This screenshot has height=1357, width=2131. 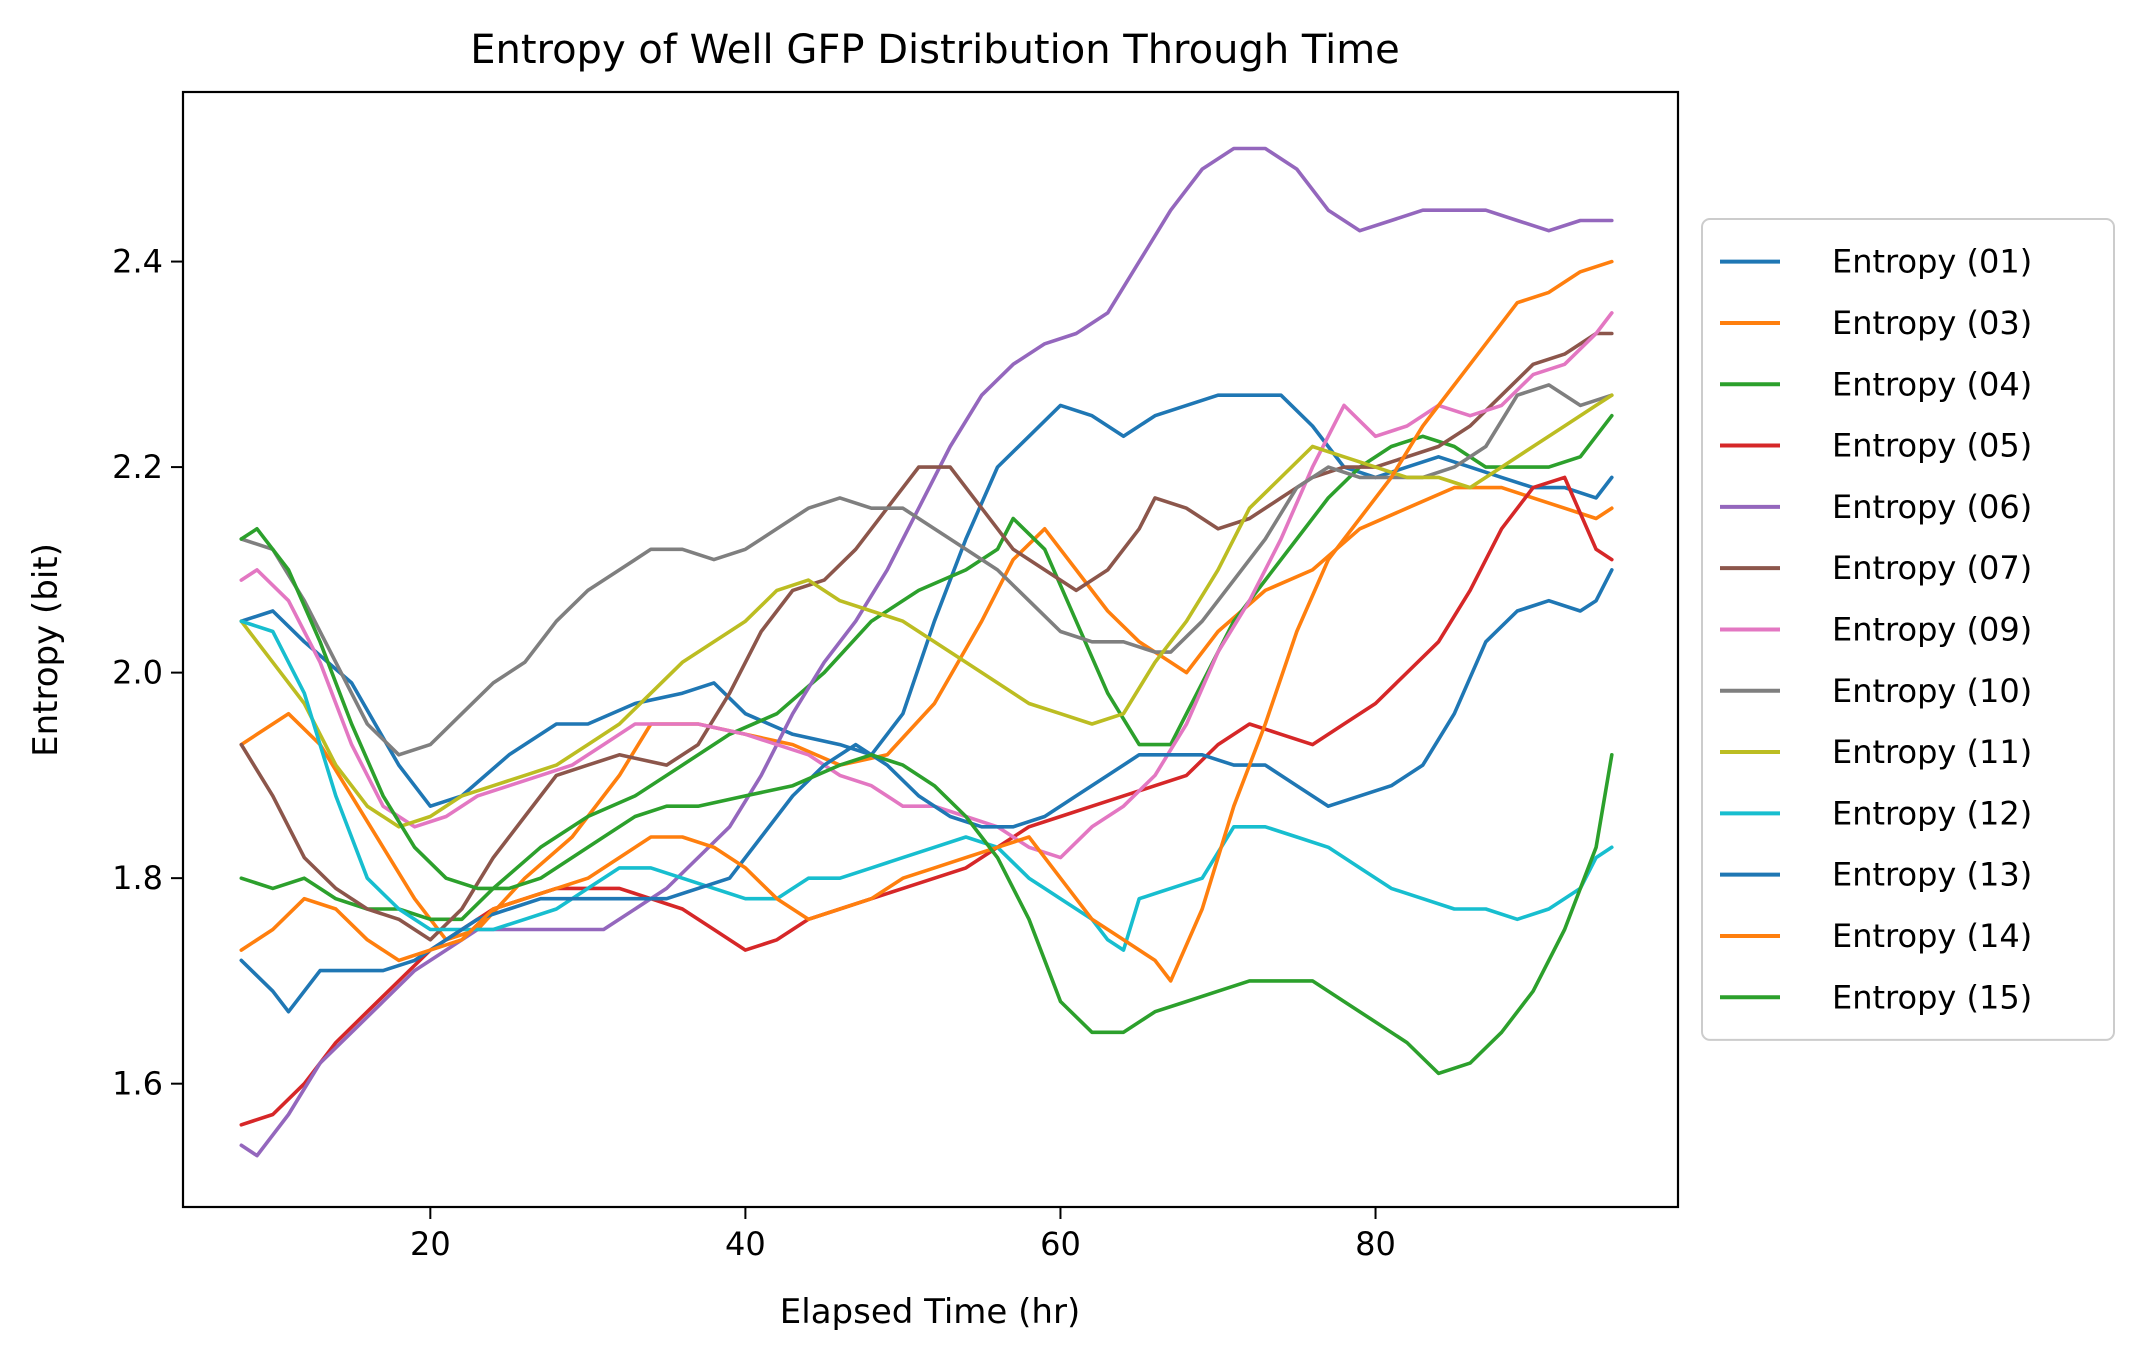 I want to click on y-axis: 1.6 1.8 2.0 2.2 2.4, so click(x=147, y=673).